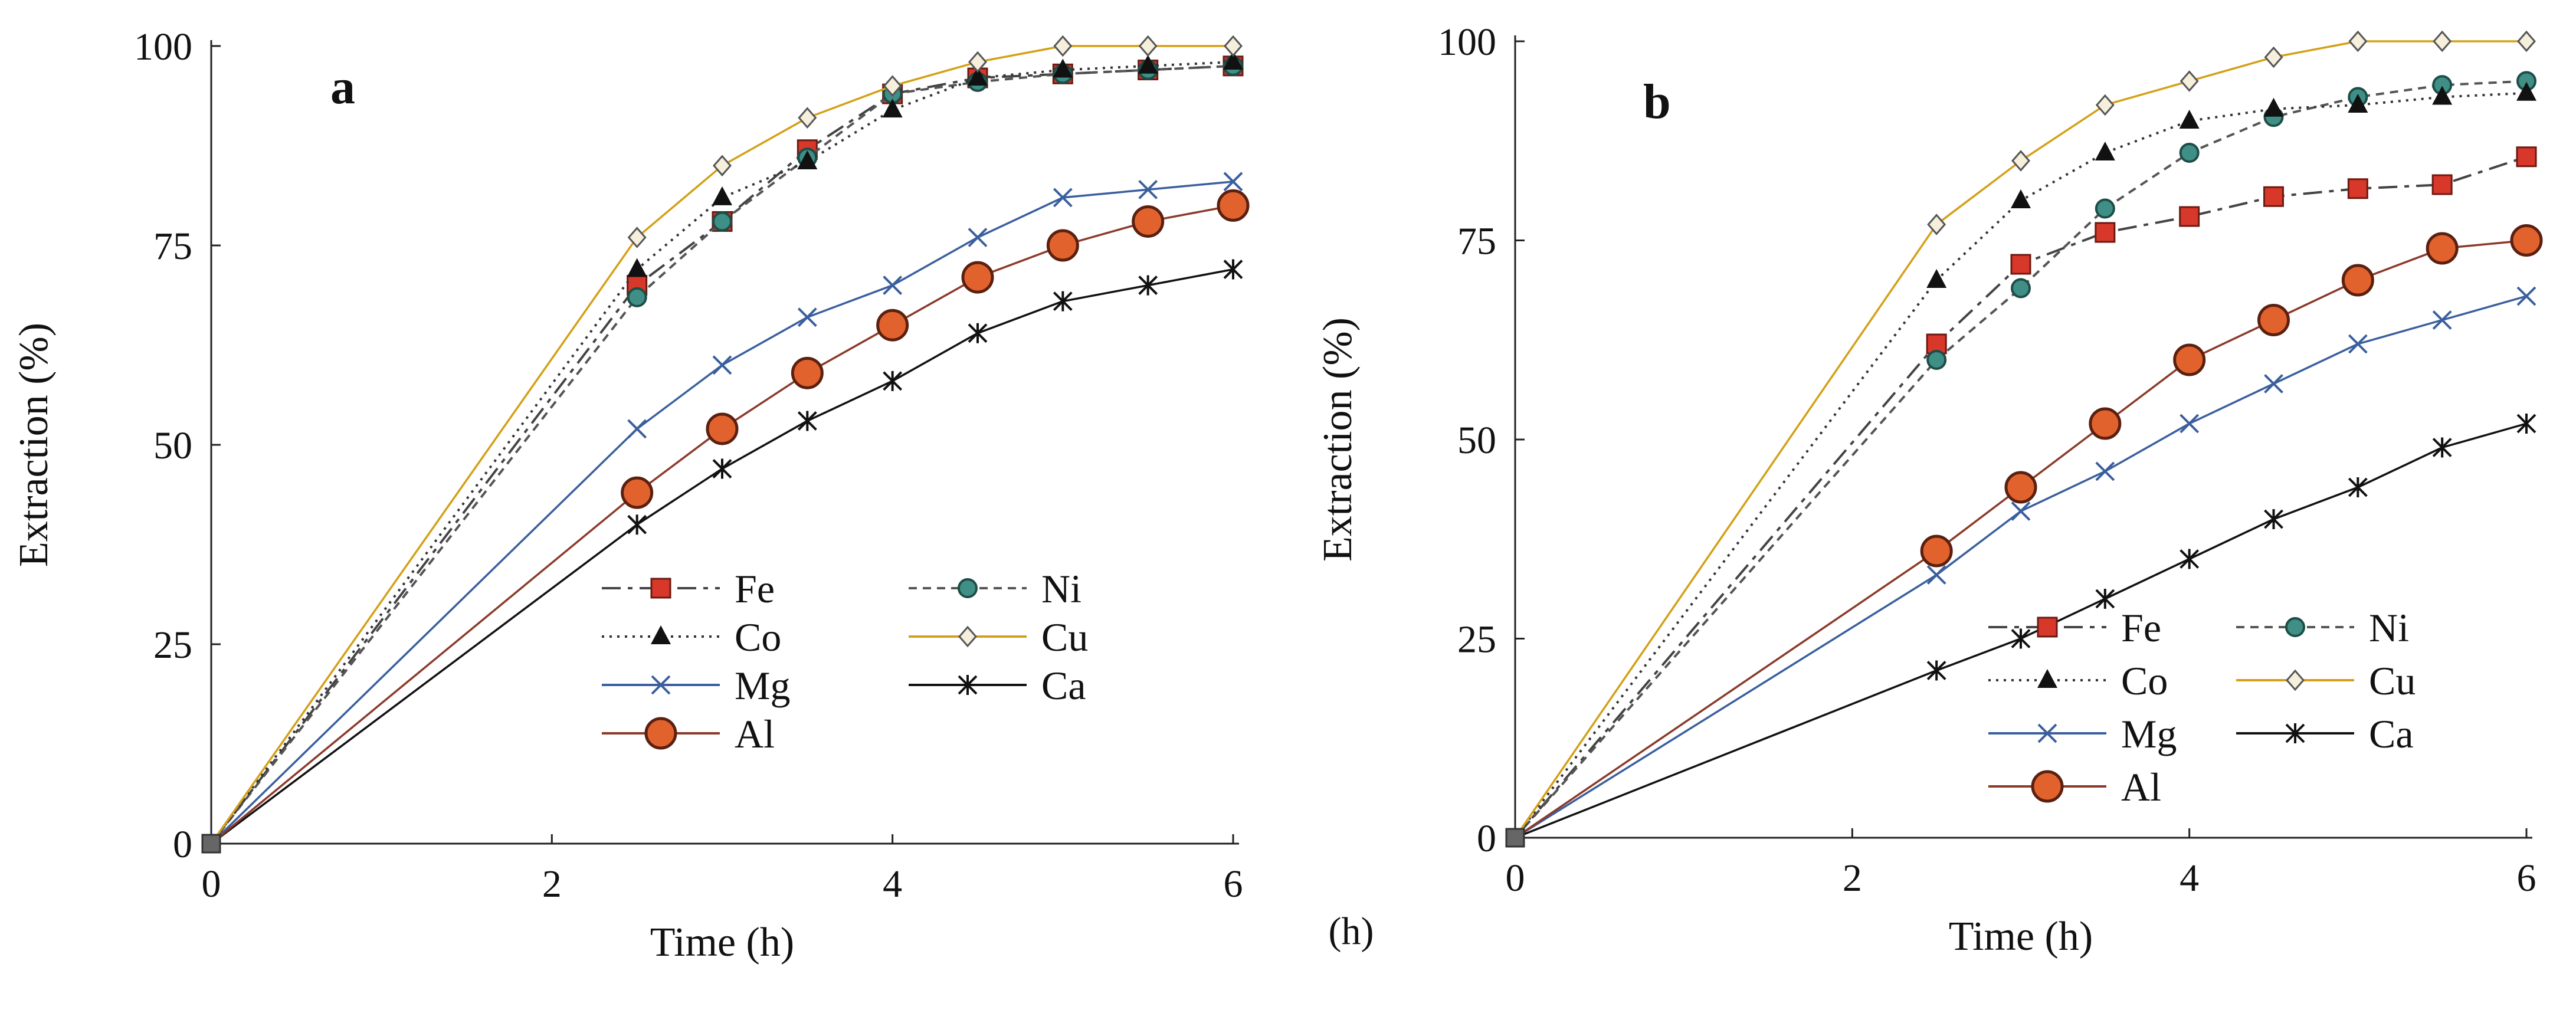  Describe the element at coordinates (2047, 628) in the screenshot. I see `legend-marker-fe` at that location.